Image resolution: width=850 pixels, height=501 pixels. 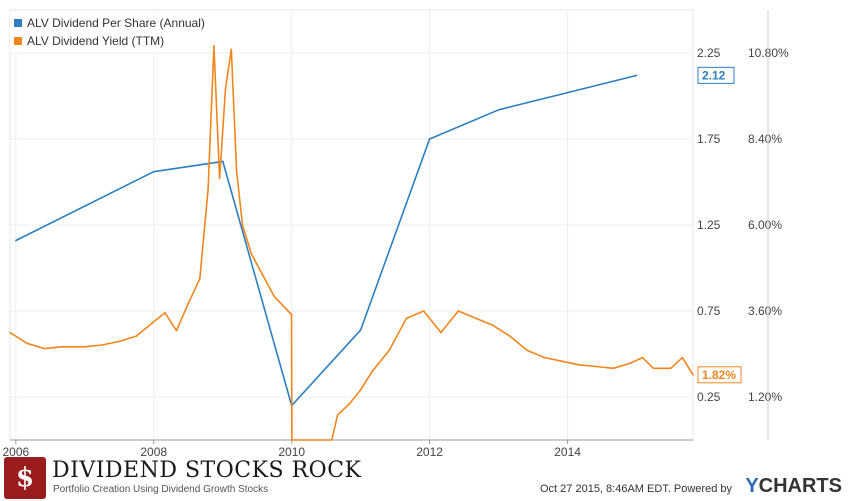 What do you see at coordinates (709, 139) in the screenshot?
I see `y-left-tick-label: 1.75` at bounding box center [709, 139].